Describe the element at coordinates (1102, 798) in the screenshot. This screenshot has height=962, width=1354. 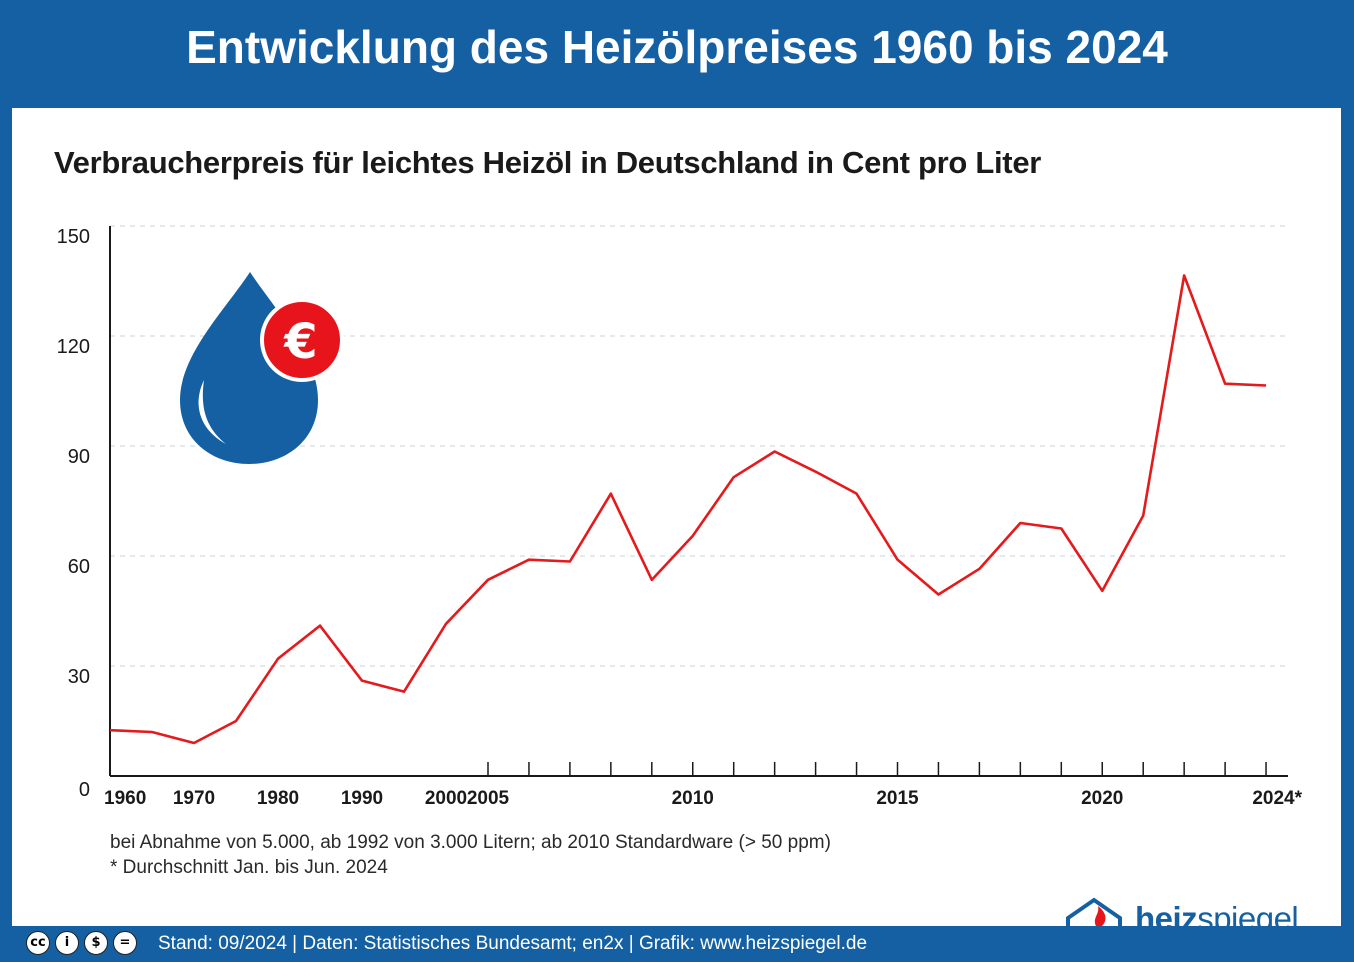
I see `x-tick-label: 2020` at that location.